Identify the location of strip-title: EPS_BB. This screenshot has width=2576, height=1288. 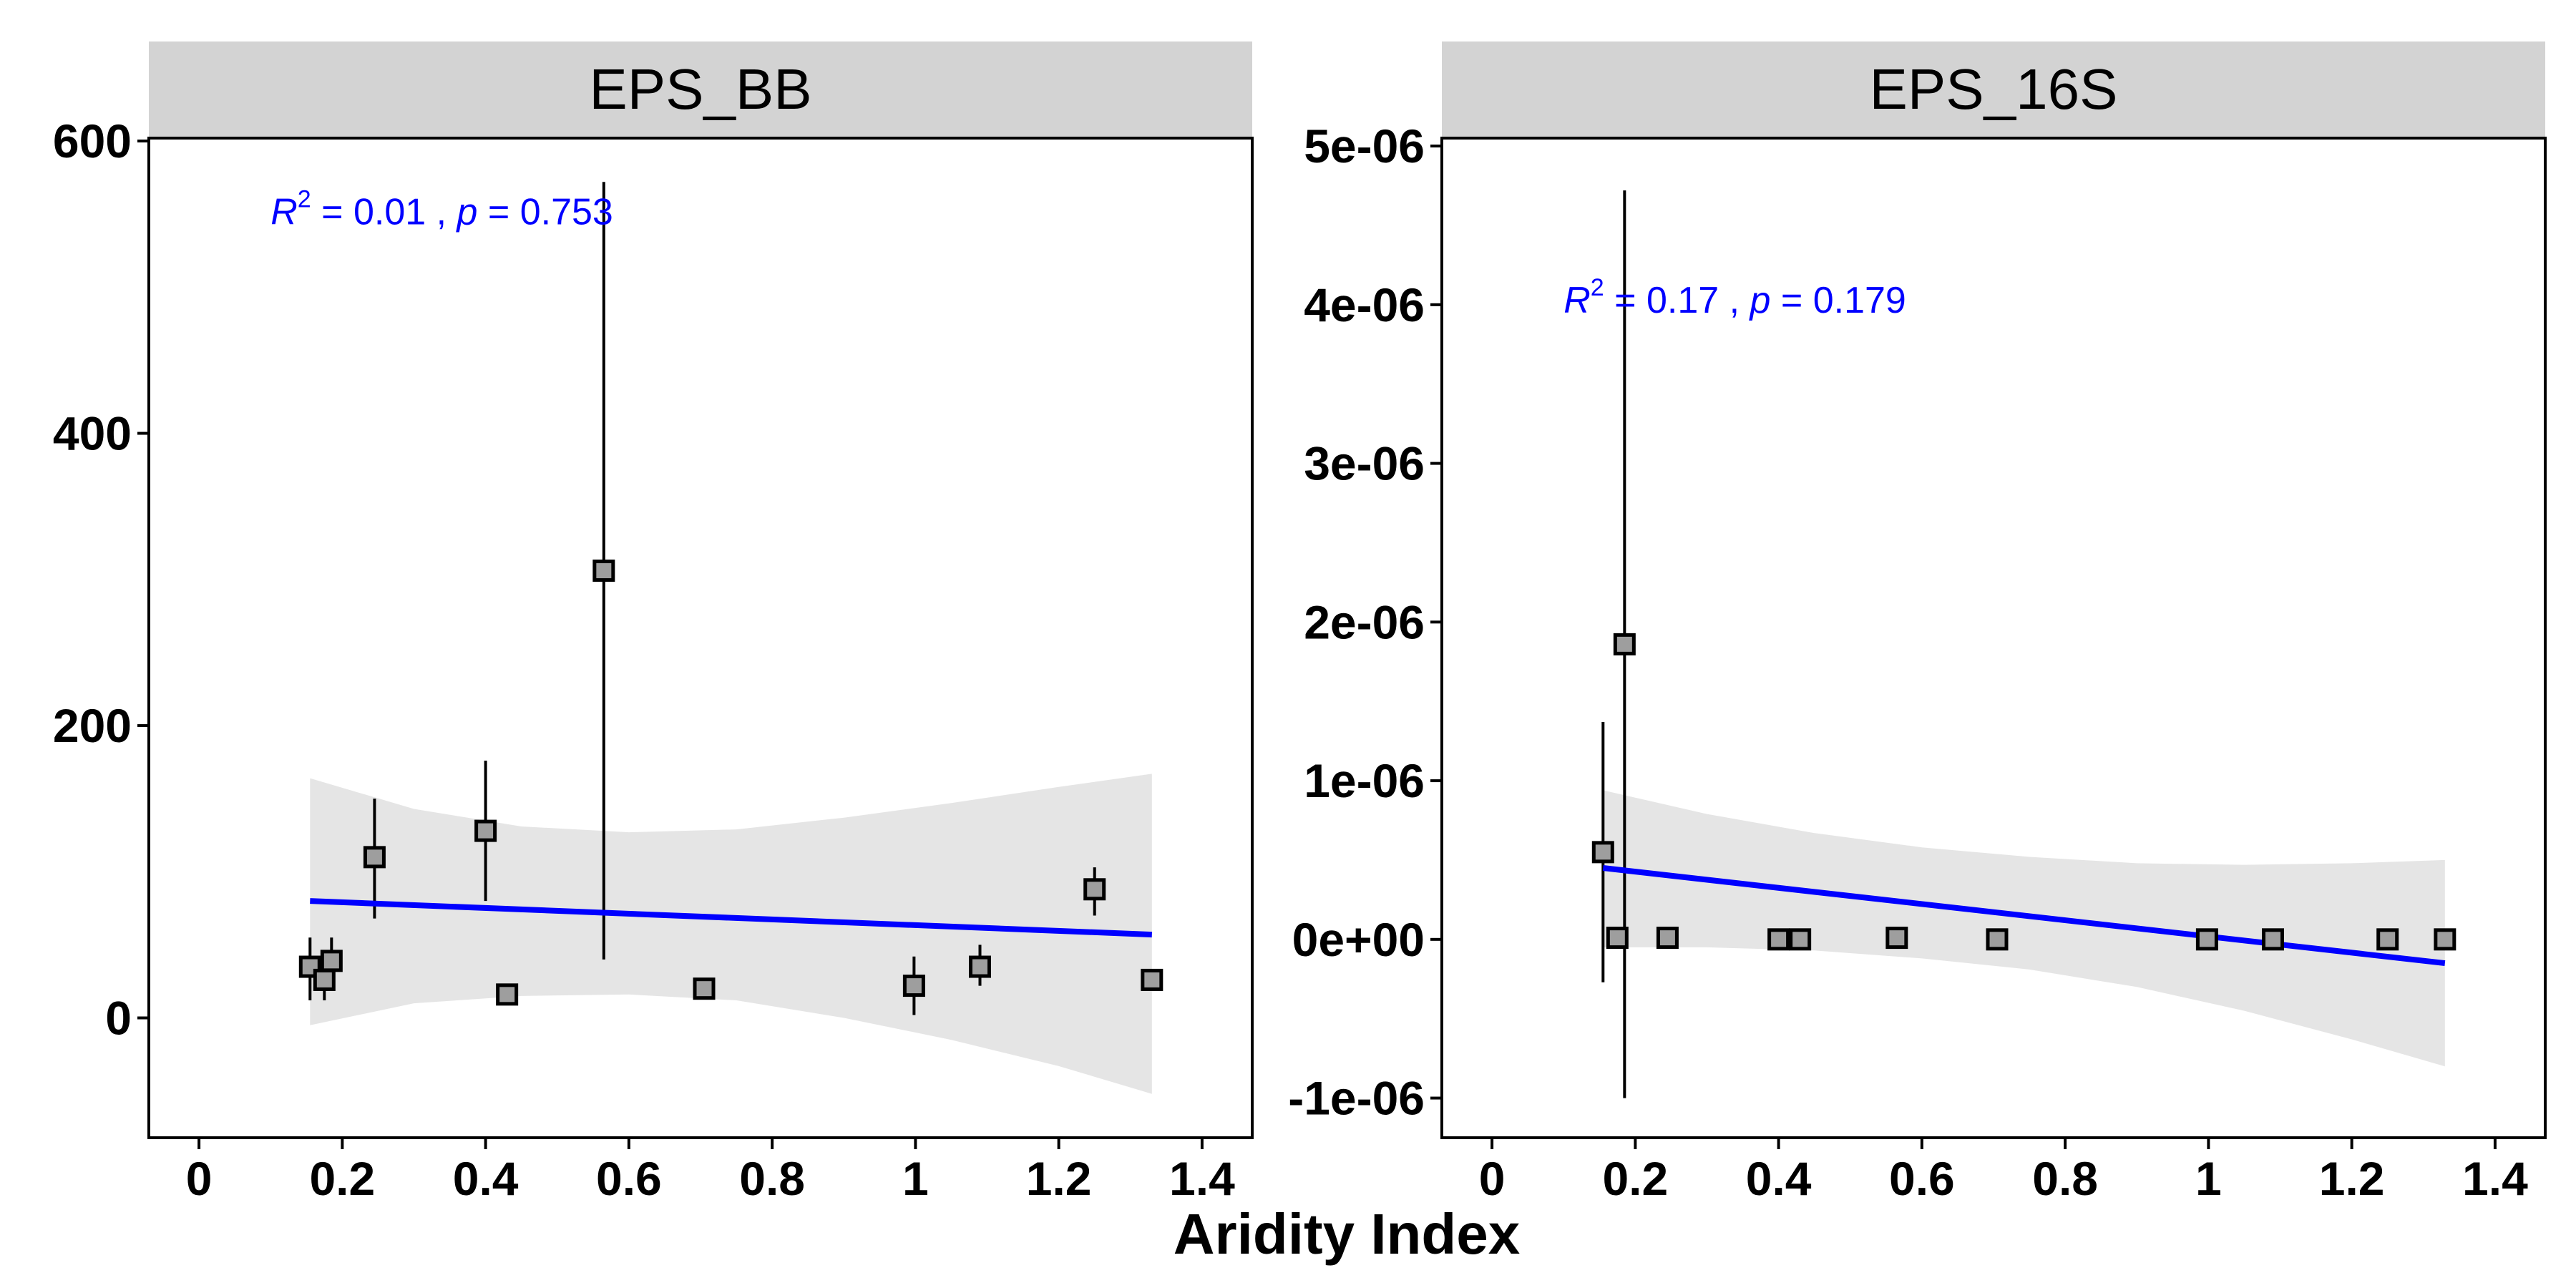
(700, 89).